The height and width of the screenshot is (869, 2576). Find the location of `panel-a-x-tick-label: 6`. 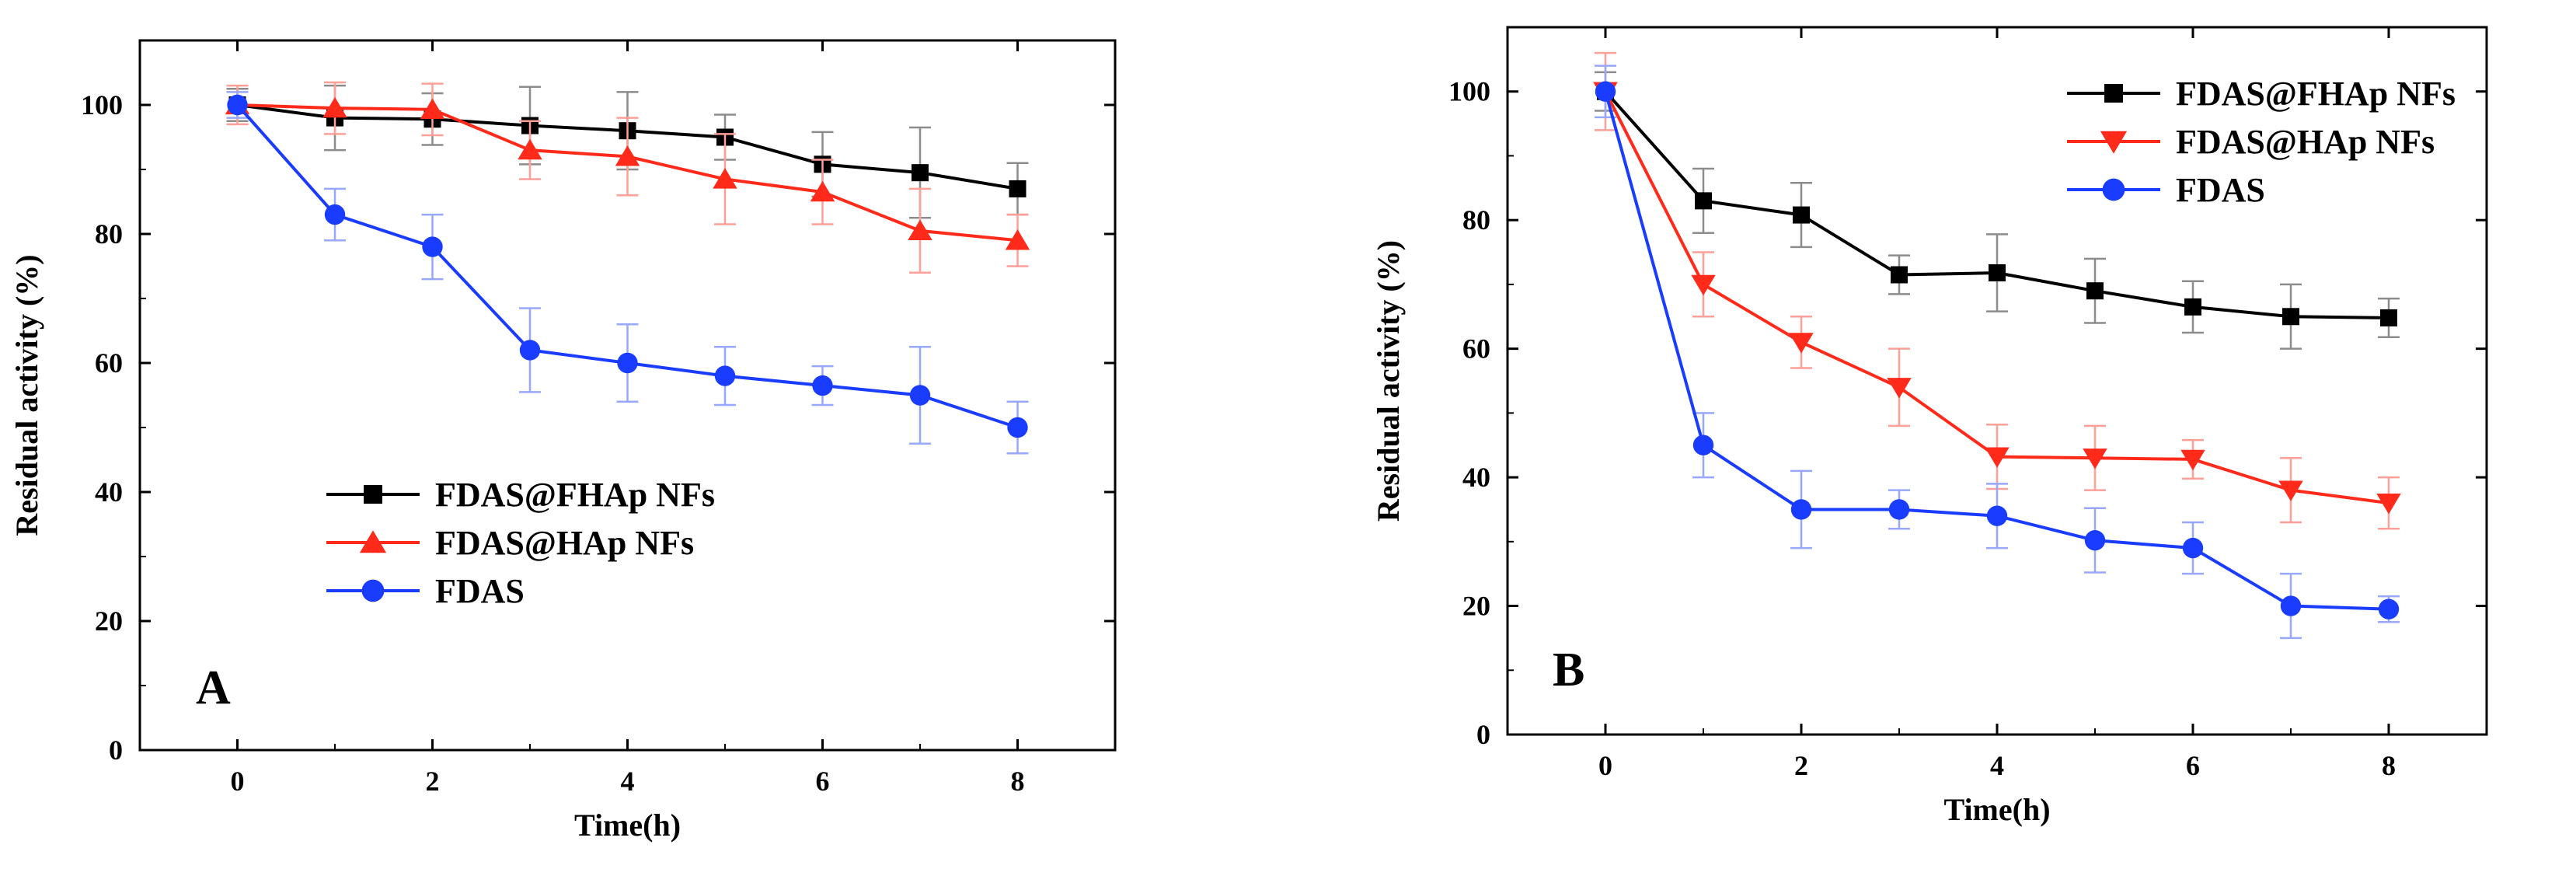

panel-a-x-tick-label: 6 is located at coordinates (823, 782).